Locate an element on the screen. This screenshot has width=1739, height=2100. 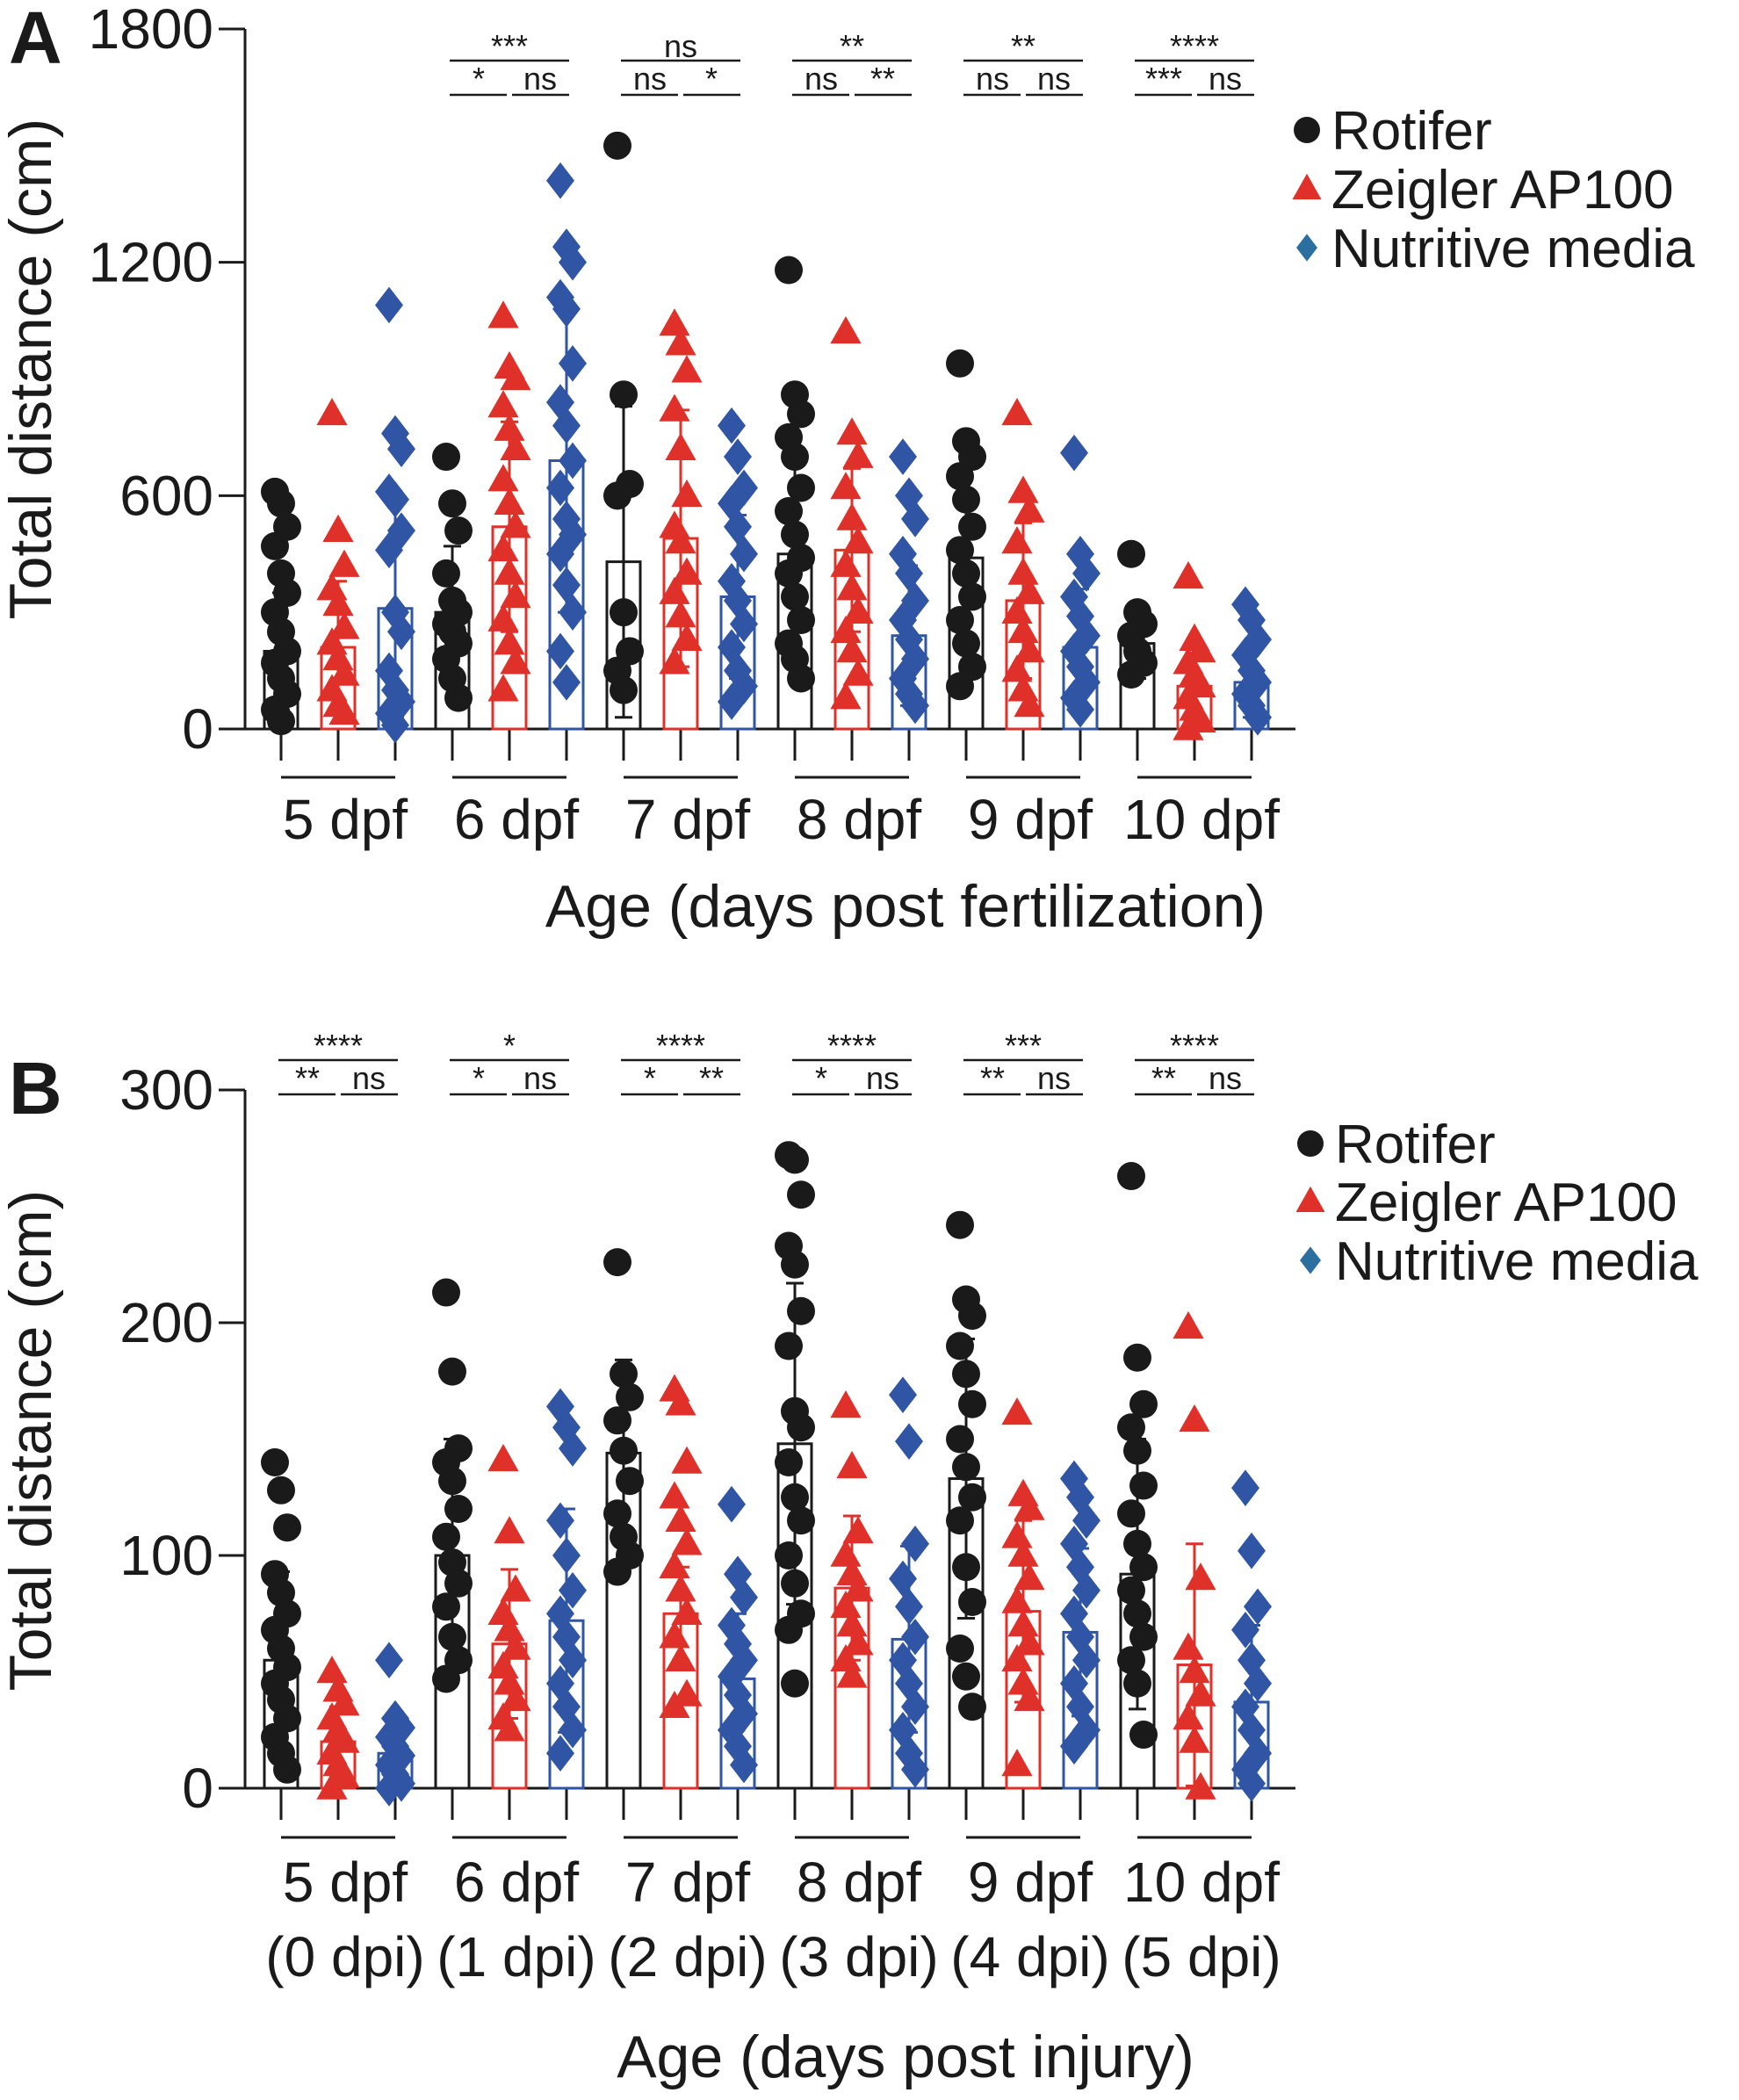
y-tick-label: 1200 is located at coordinates (151, 262).